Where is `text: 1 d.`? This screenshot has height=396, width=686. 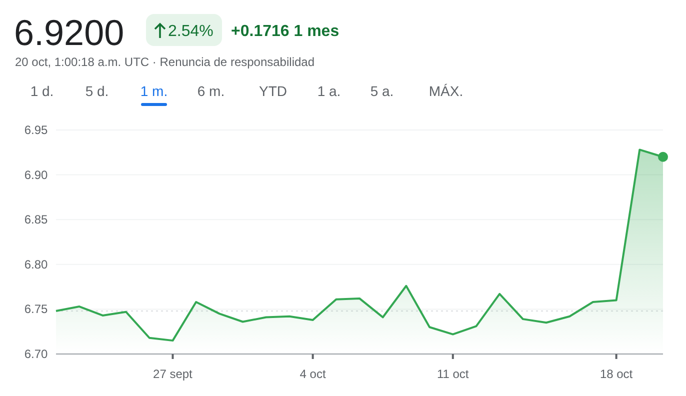
text: 1 d. is located at coordinates (42, 91).